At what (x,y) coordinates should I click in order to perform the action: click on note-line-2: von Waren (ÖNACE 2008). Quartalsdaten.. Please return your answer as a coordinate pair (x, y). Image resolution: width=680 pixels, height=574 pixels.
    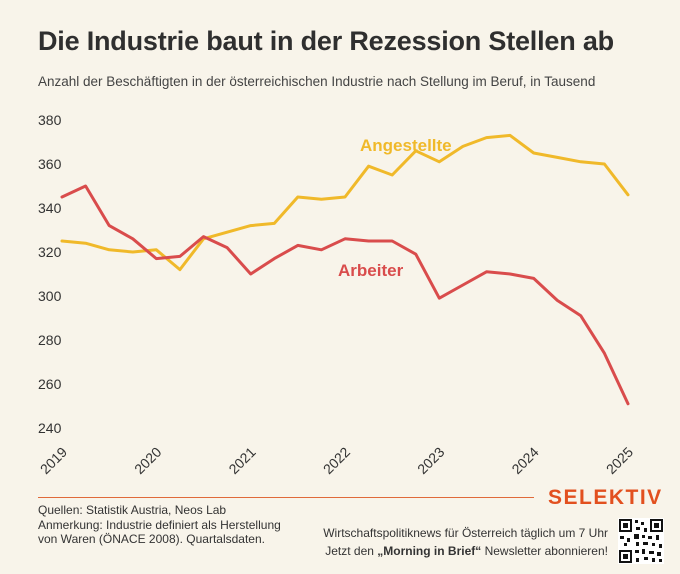
    Looking at the image, I should click on (151, 539).